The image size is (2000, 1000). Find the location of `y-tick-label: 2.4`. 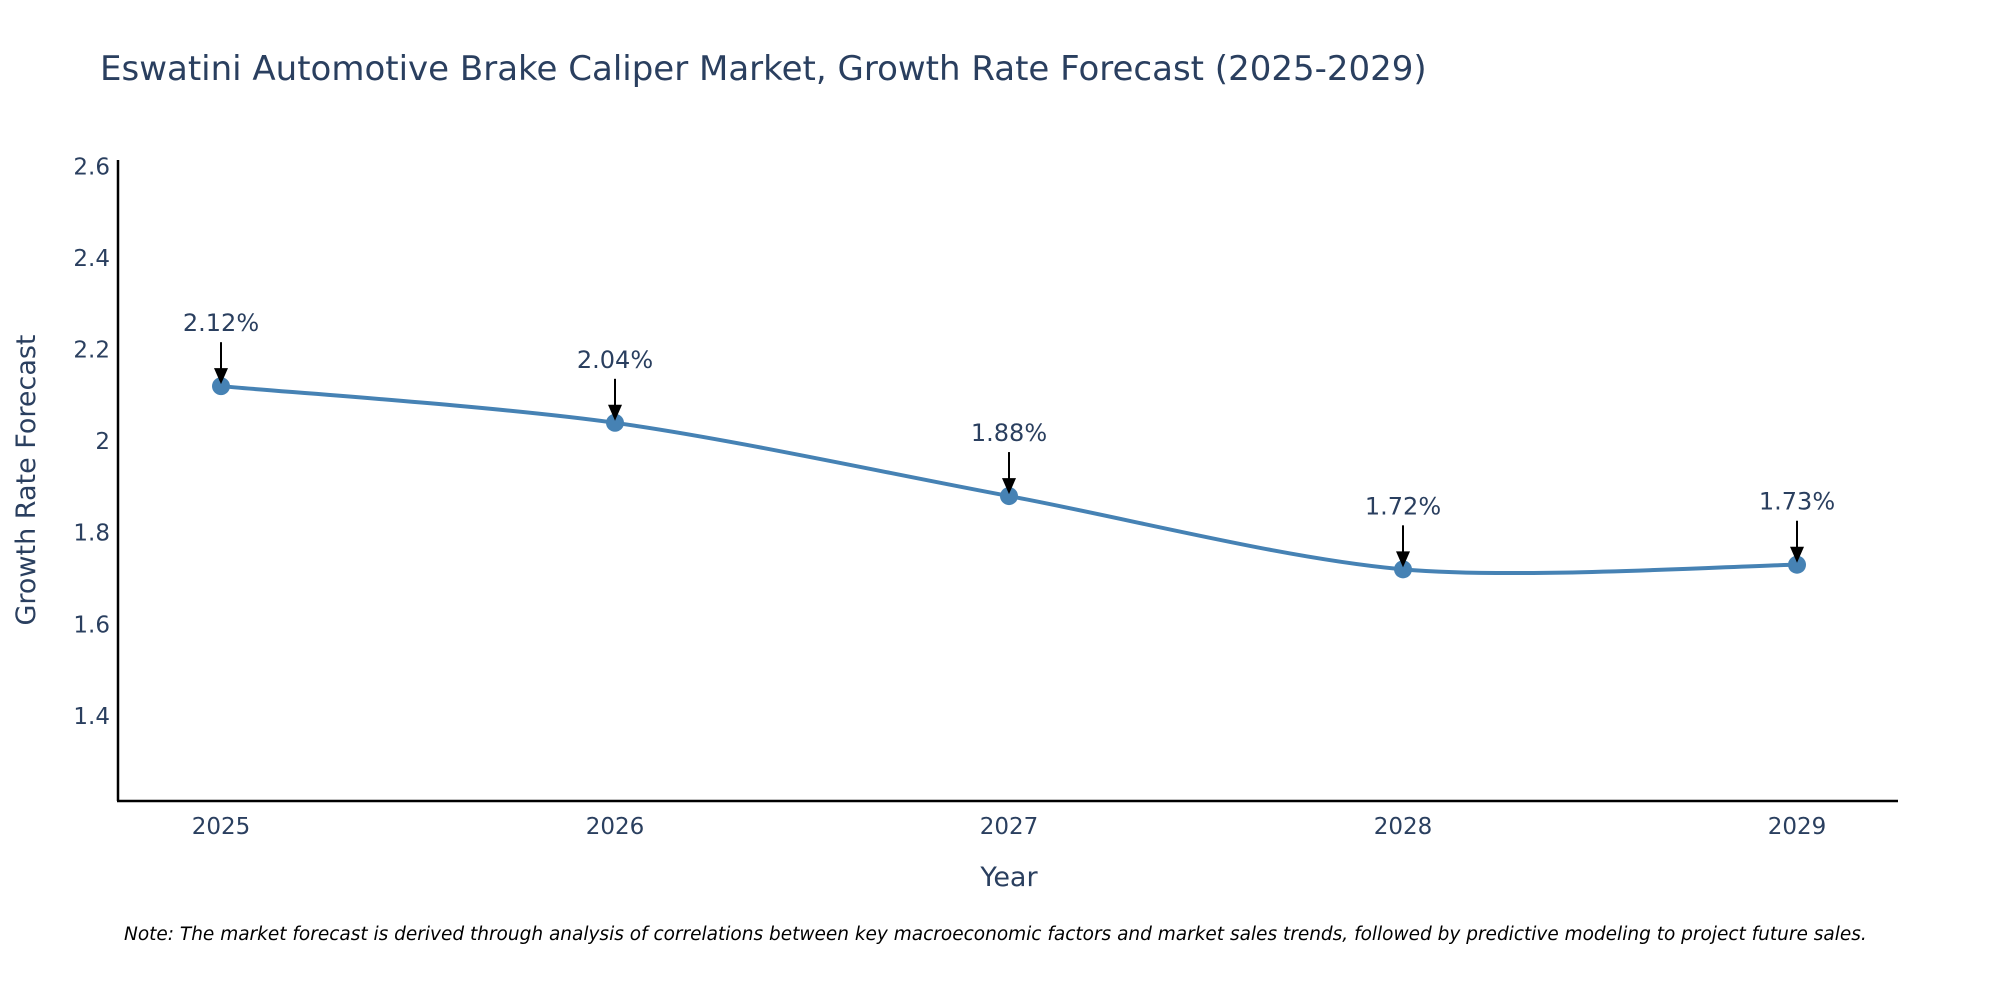

y-tick-label: 2.4 is located at coordinates (91, 259).